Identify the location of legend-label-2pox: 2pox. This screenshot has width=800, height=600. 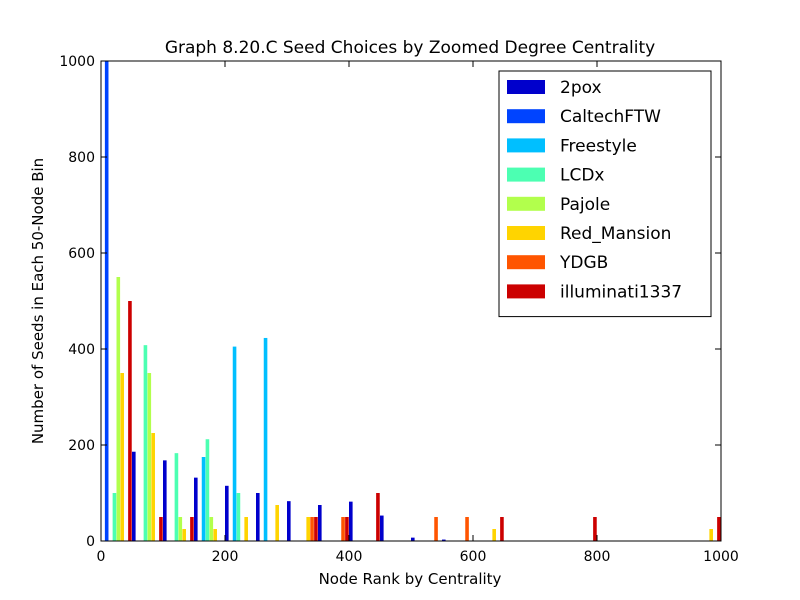
(581, 88).